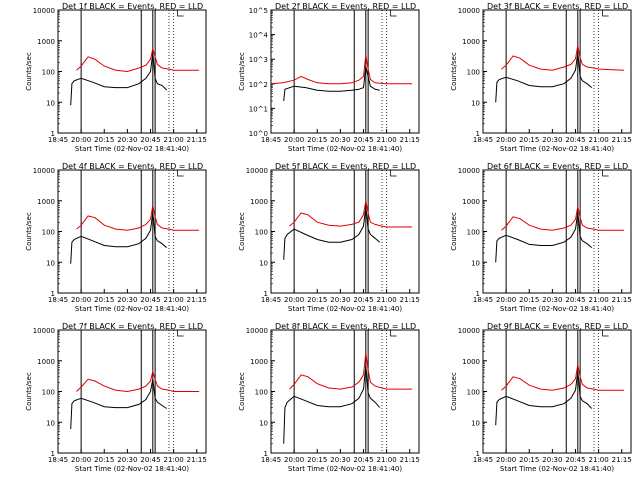 The image size is (640, 480). I want to click on y-tick-label: 10^2, so click(258, 85).